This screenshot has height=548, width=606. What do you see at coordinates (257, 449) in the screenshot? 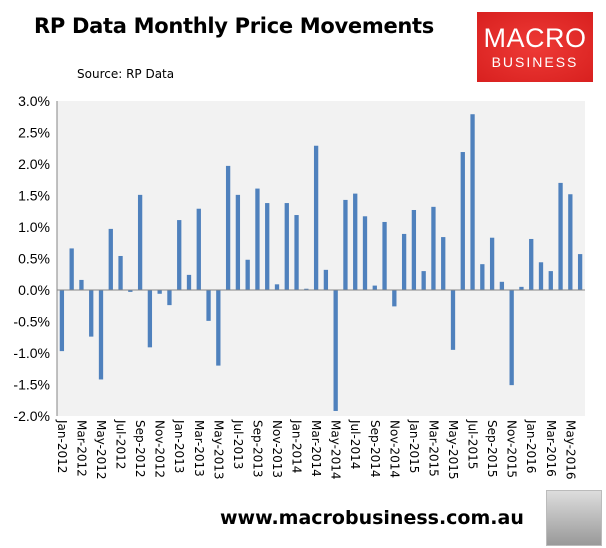
I see `x-tick-label: Sep-2013` at bounding box center [257, 449].